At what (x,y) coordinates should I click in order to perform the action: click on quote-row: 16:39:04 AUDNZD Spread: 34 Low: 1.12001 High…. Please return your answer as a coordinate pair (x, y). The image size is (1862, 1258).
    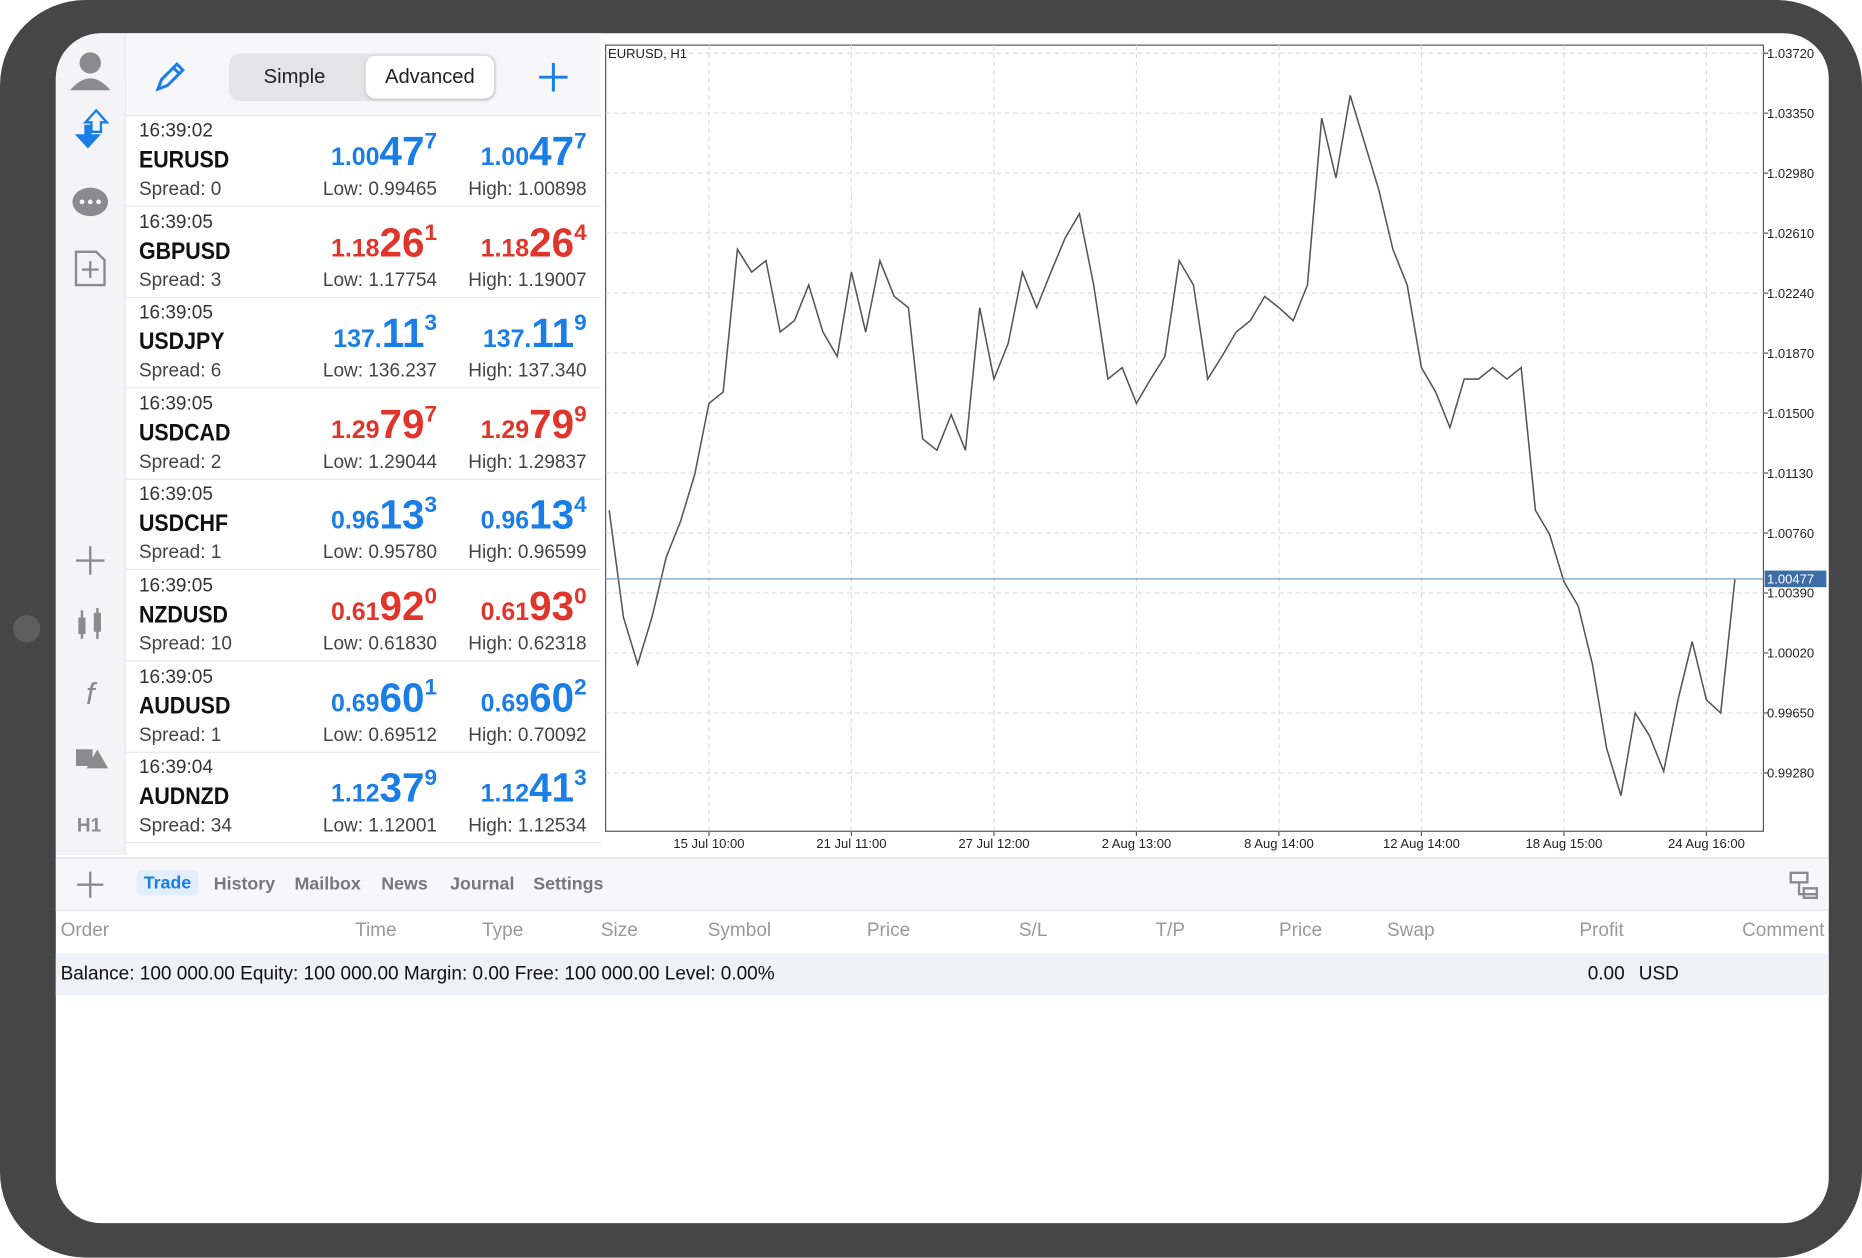
    Looking at the image, I should click on (363, 798).